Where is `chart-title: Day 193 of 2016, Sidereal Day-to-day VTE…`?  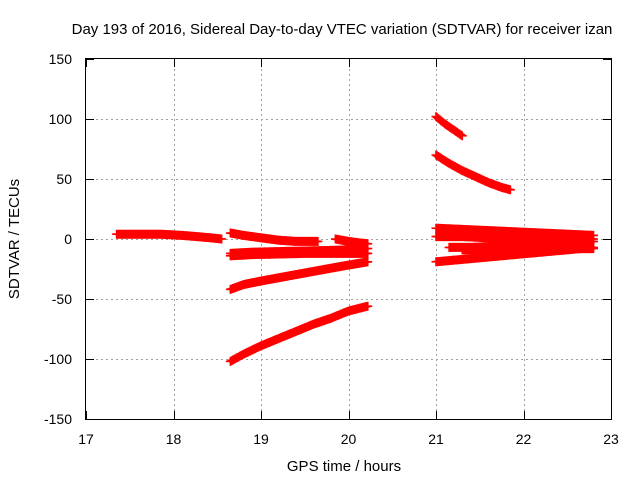
chart-title: Day 193 of 2016, Sidereal Day-to-day VTE… is located at coordinates (342, 29).